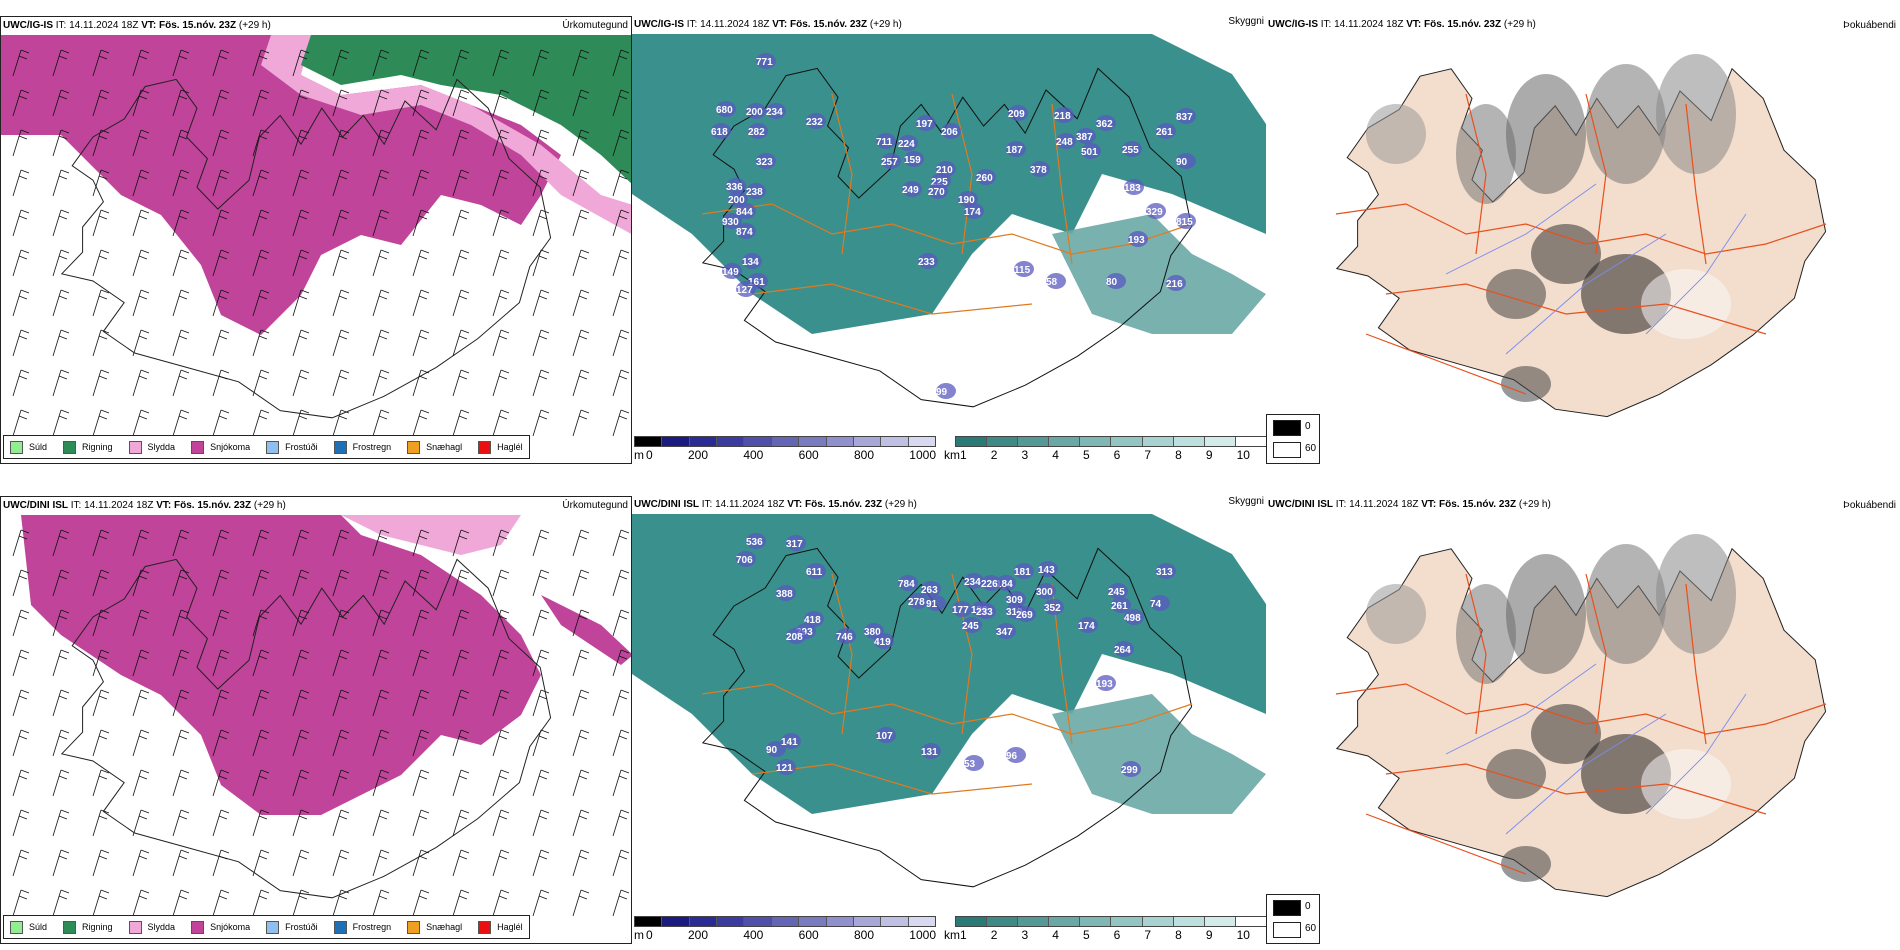 This screenshot has height=950, width=1900. Describe the element at coordinates (649, 455) in the screenshot. I see `colorbar-tick: 0` at that location.